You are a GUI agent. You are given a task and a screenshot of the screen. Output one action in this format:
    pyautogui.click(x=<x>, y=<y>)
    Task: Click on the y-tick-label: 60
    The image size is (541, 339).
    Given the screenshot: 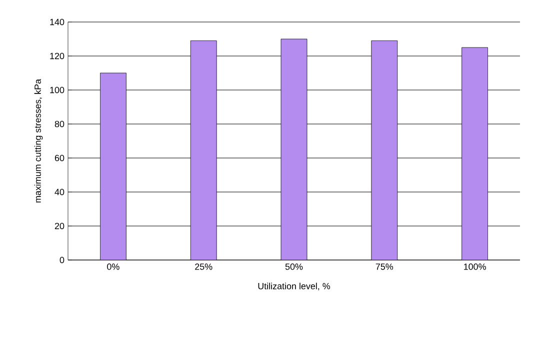 What is the action you would take?
    pyautogui.click(x=59, y=158)
    